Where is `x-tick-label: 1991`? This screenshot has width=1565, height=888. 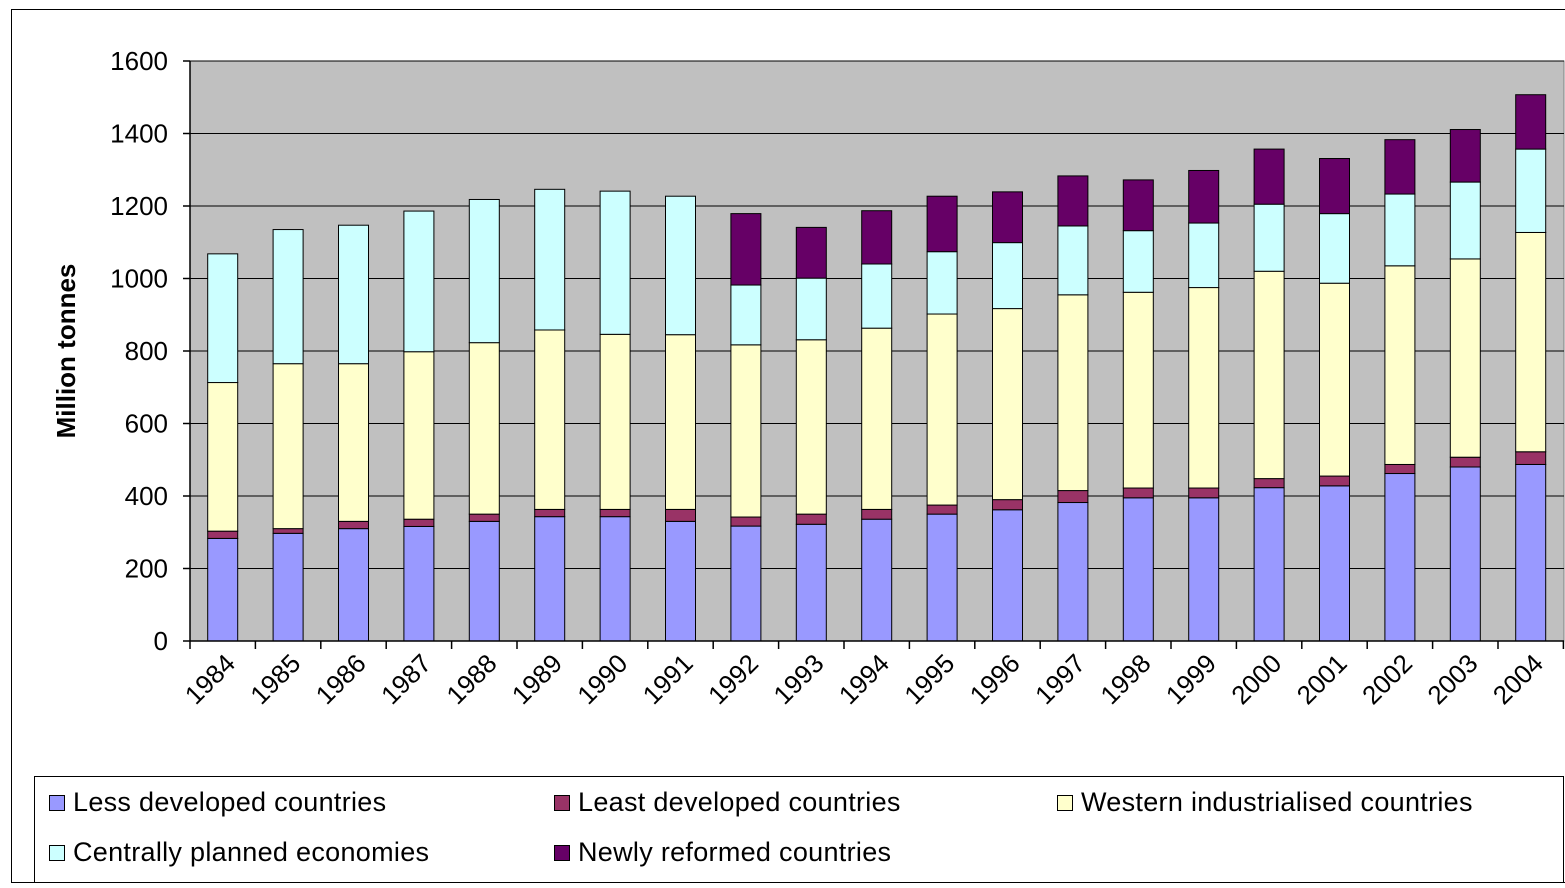
x-tick-label: 1991 is located at coordinates (668, 679).